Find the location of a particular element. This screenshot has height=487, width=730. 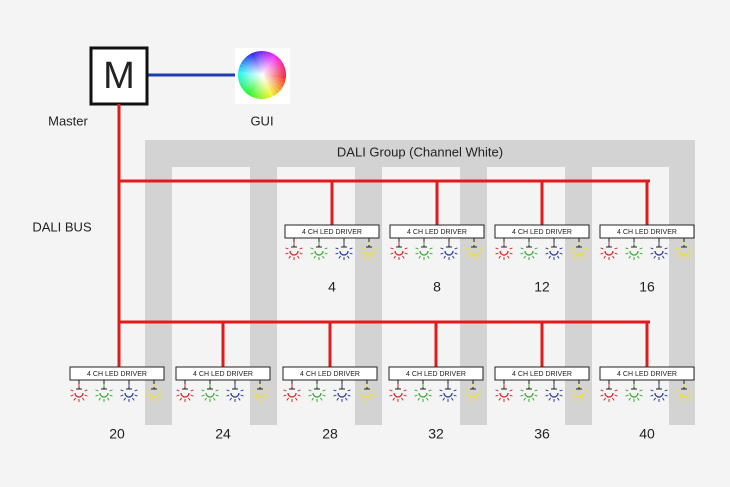

color-wheel is located at coordinates (262, 74).